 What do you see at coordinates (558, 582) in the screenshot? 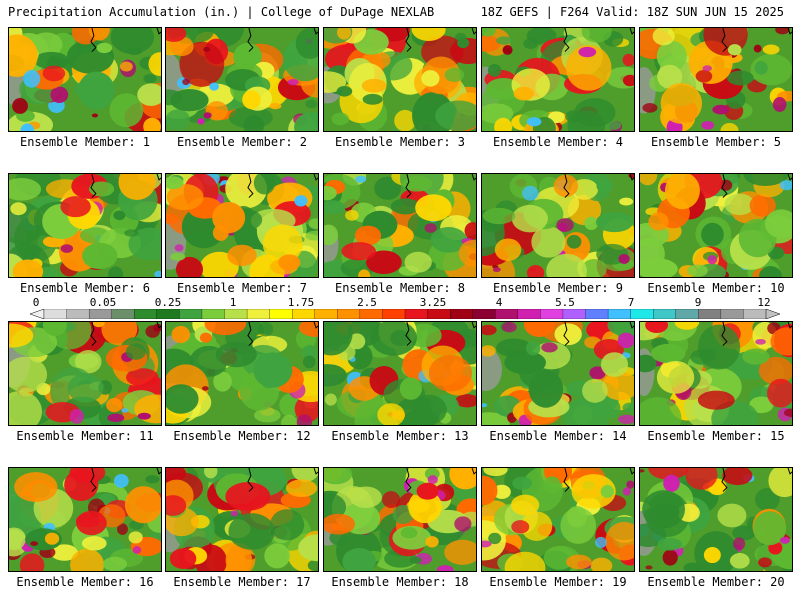
I see `member-label: Ensemble Member: 19` at bounding box center [558, 582].